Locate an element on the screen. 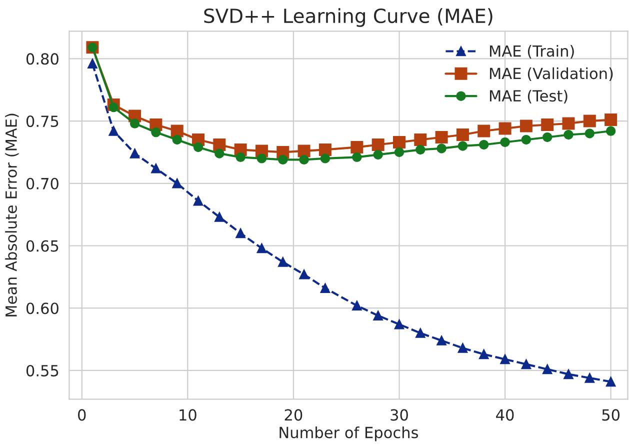 The height and width of the screenshot is (446, 629). y-tick-label: 0.80 is located at coordinates (42, 59).